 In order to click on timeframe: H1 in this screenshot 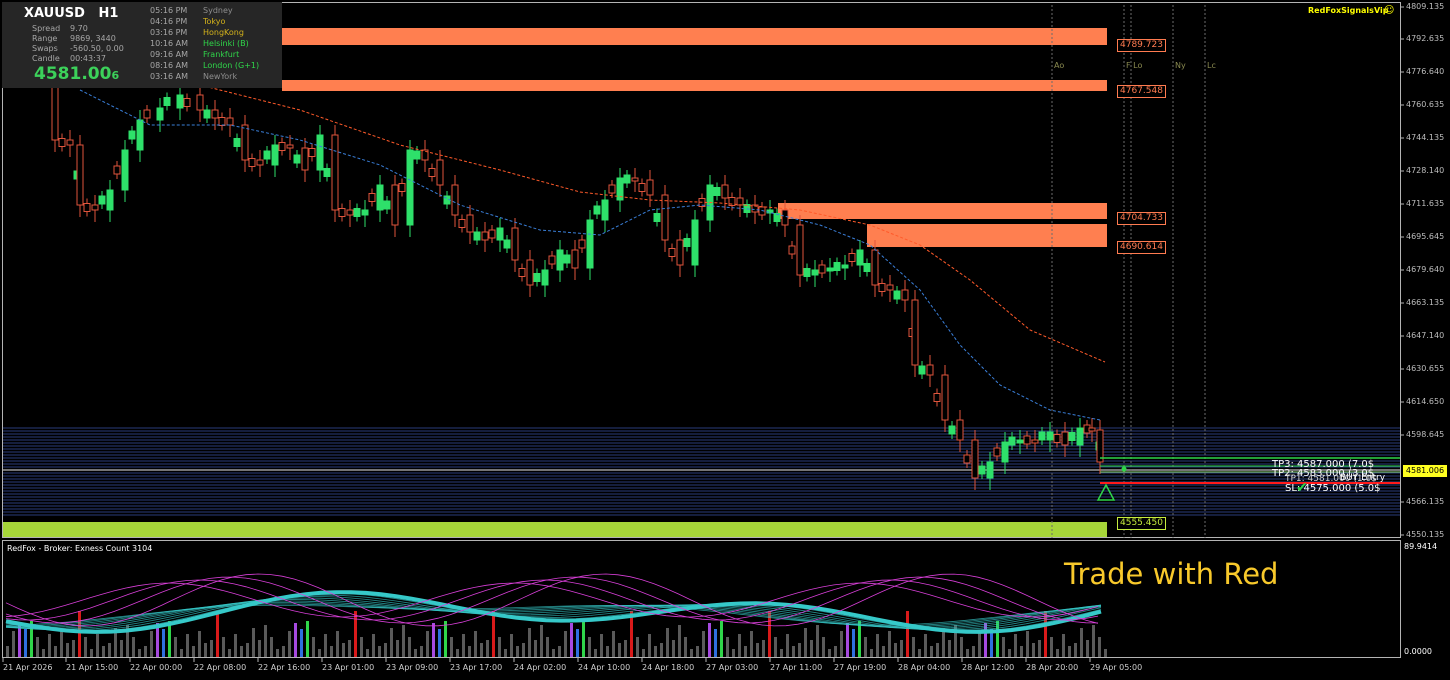, I will do `click(108, 13)`.